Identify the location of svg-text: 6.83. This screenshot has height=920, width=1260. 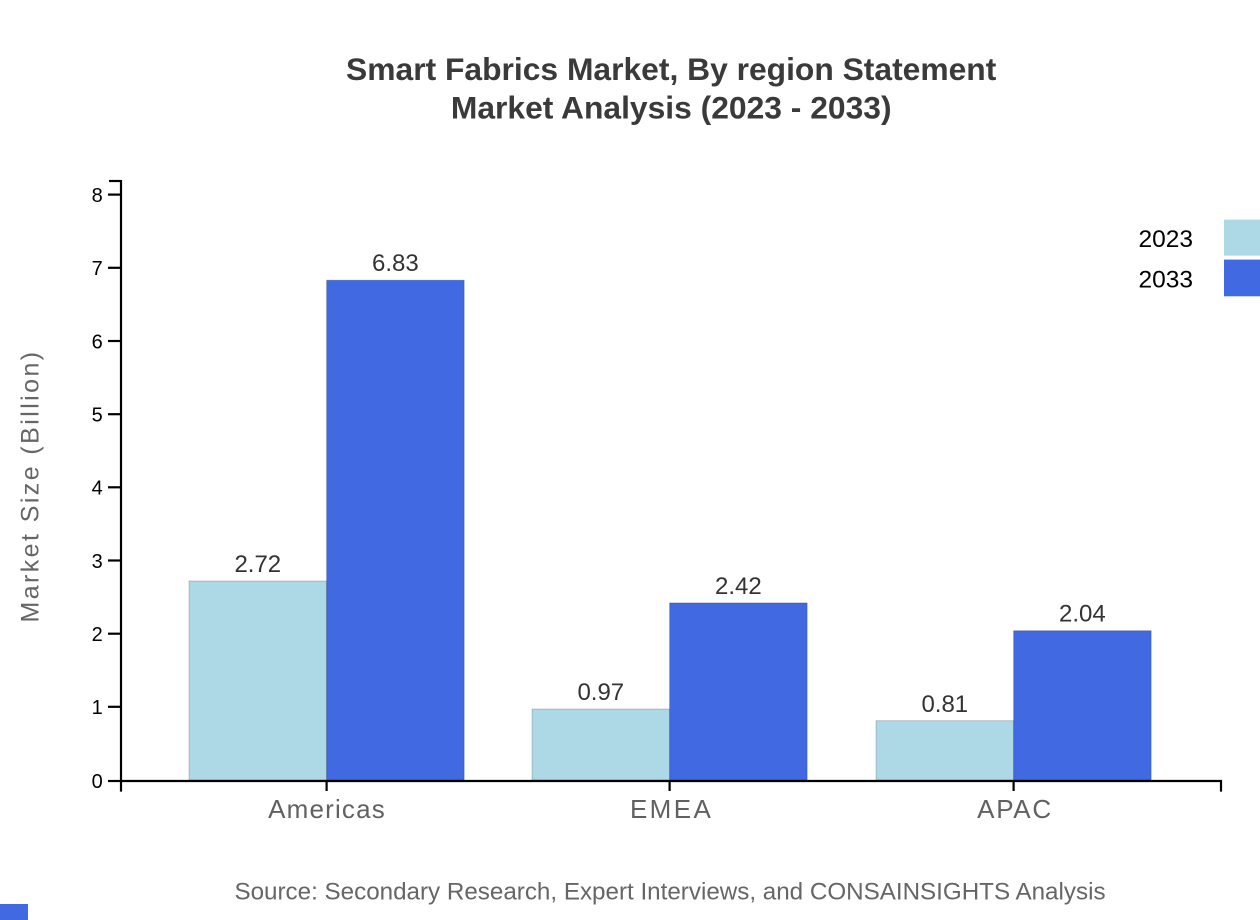
(395, 263).